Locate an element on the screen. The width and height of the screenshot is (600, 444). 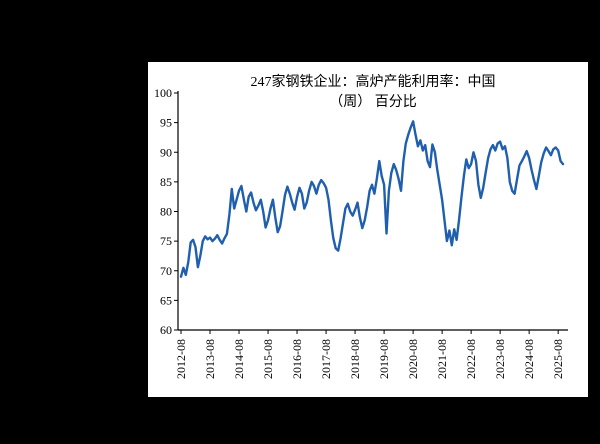
x-tick-label: 2014-08 is located at coordinates (239, 359).